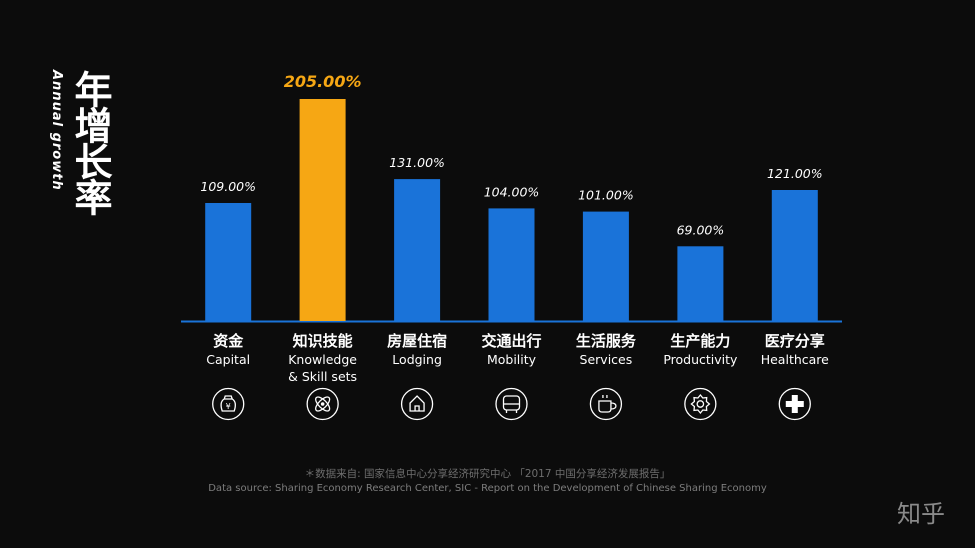 The width and height of the screenshot is (975, 548). What do you see at coordinates (700, 404) in the screenshot?
I see `gear-icon` at bounding box center [700, 404].